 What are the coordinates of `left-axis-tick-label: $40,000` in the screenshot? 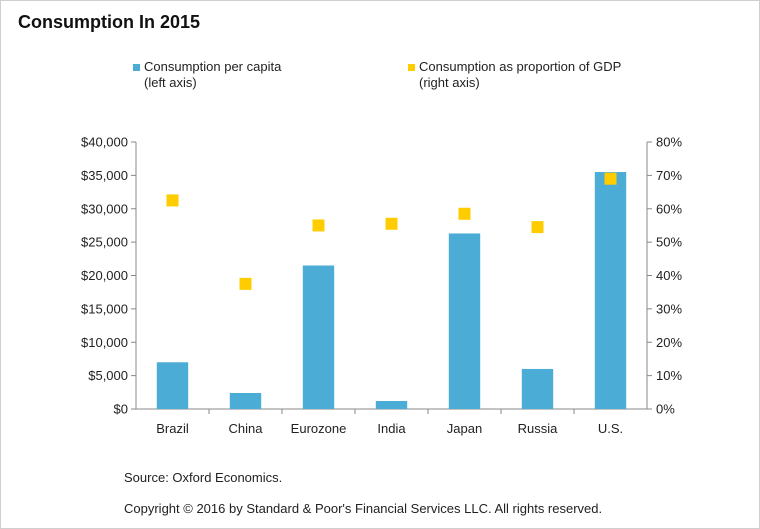 It's located at (104, 142).